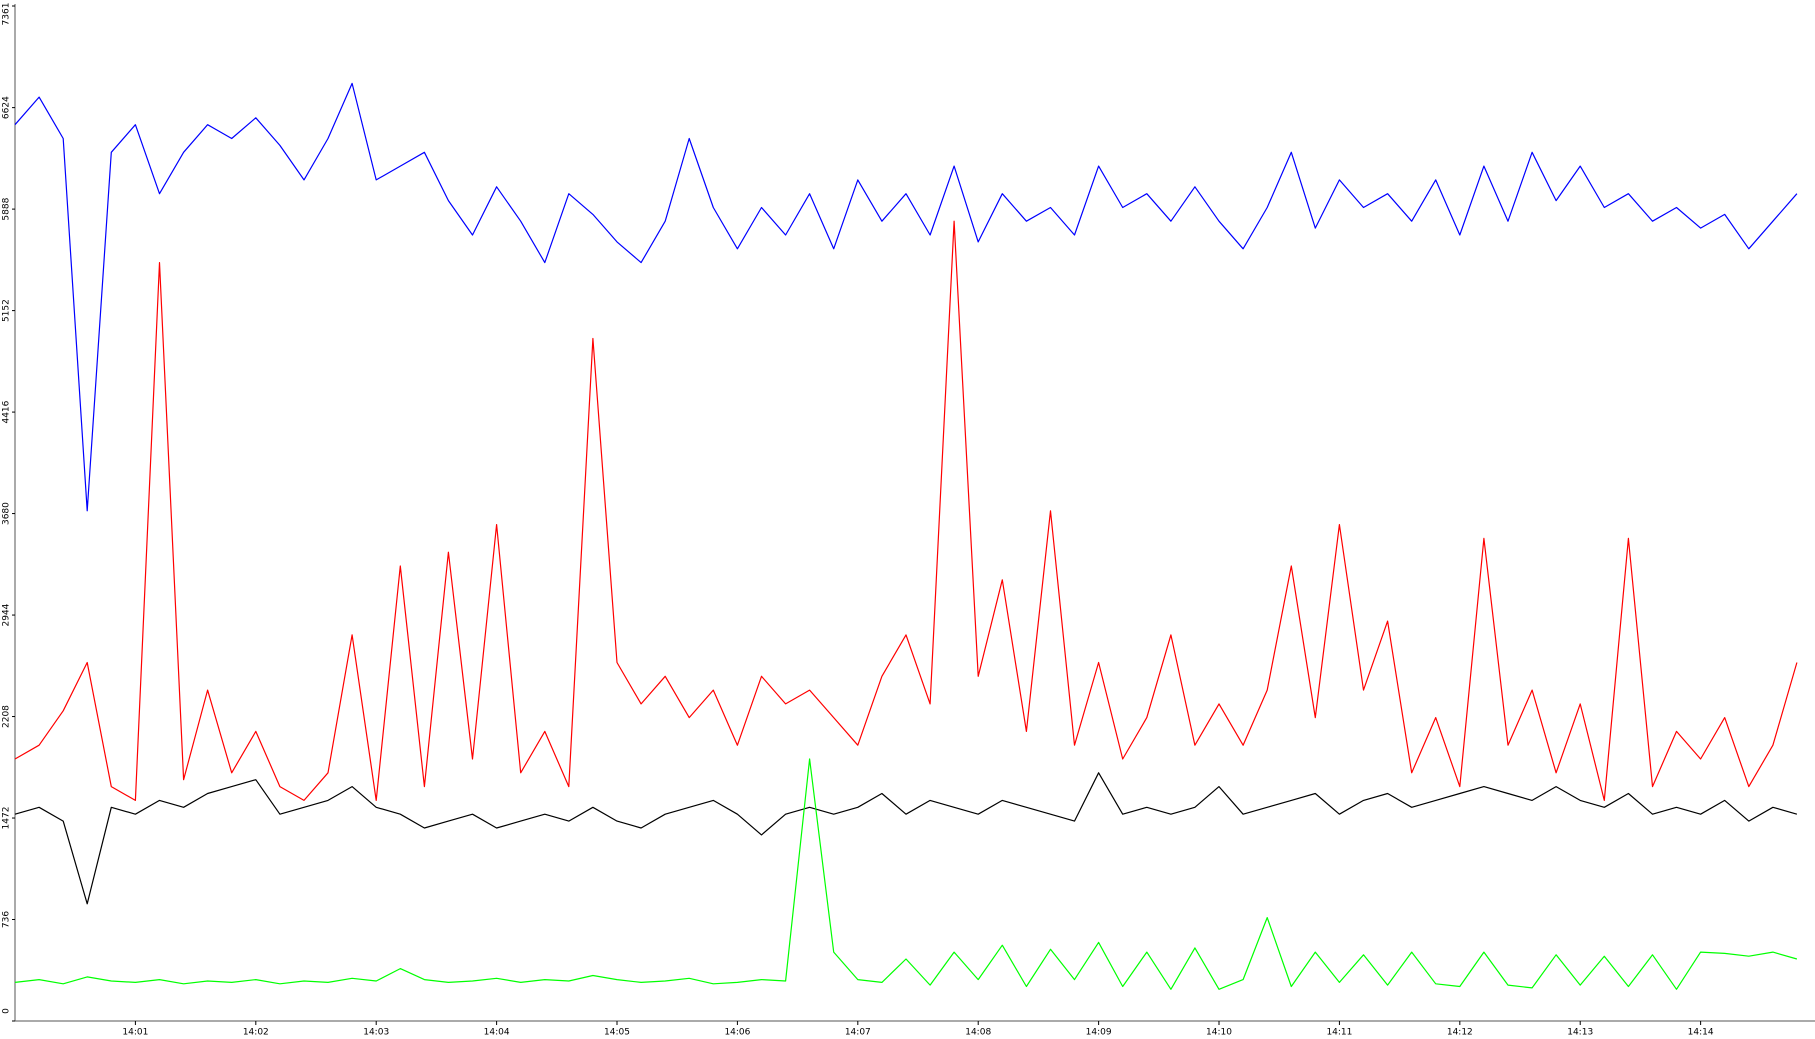 This screenshot has height=1039, width=1815. Describe the element at coordinates (7, 919) in the screenshot. I see `y-tick-label: 736` at that location.